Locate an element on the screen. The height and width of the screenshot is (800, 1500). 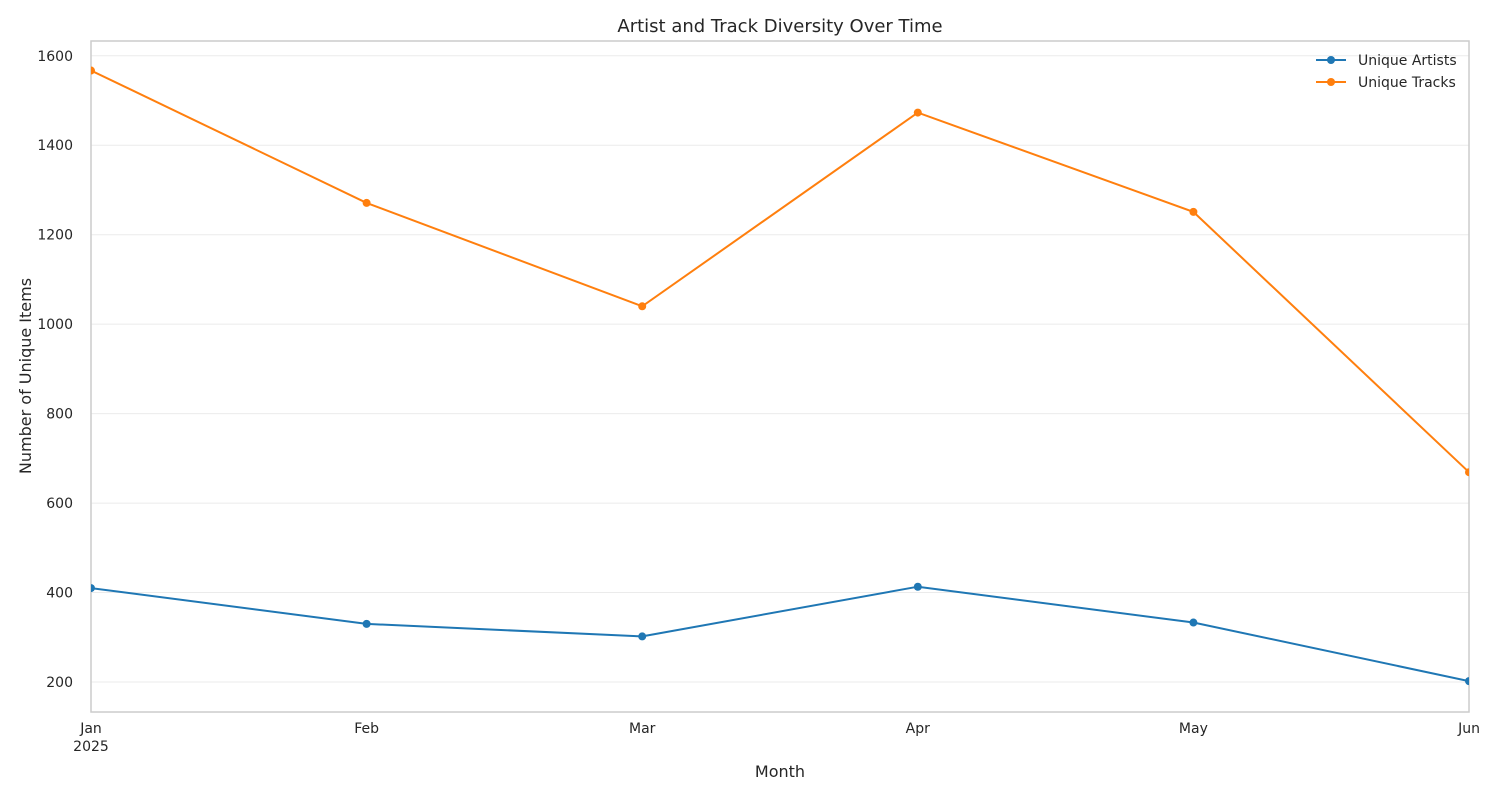
x-axis-title: Month is located at coordinates (780, 771).